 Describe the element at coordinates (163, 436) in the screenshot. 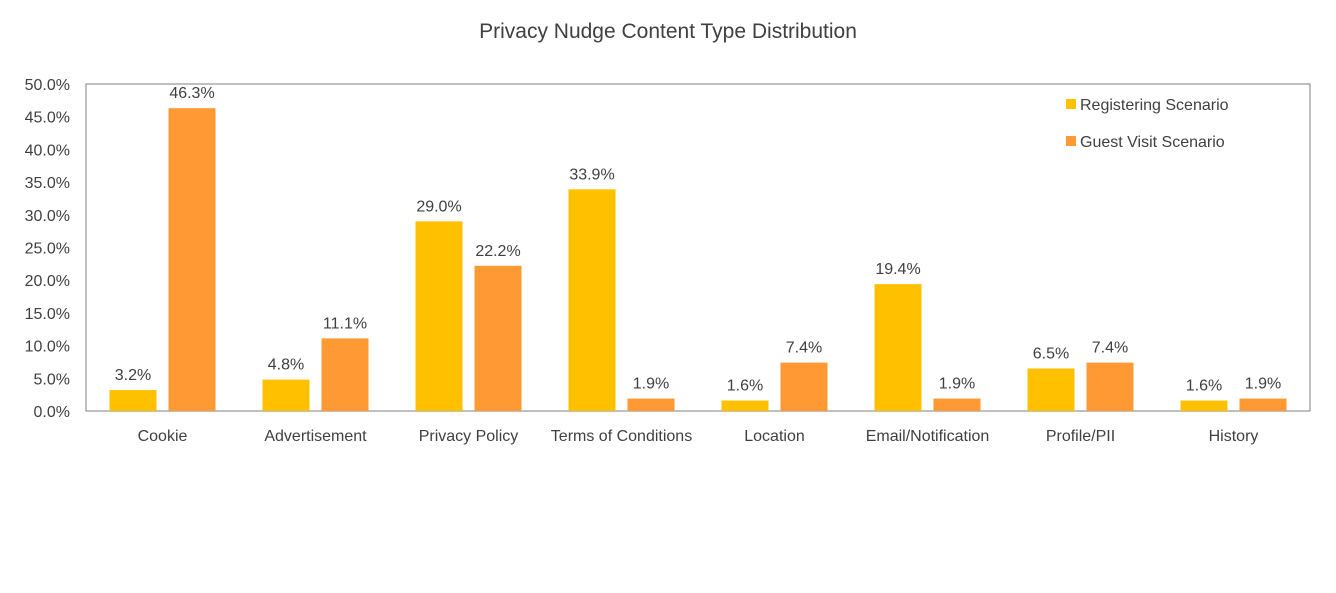

I see `x-tick-label: Cookie` at that location.